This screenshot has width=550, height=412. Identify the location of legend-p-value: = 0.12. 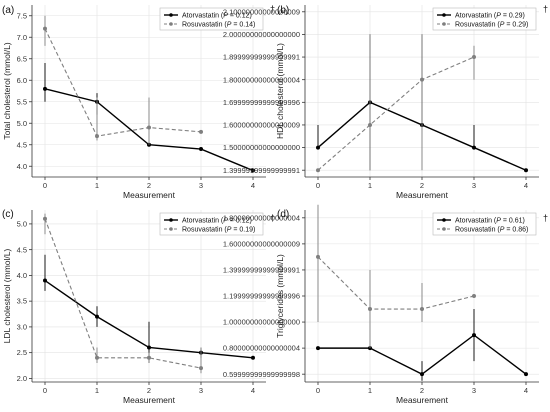
(239, 220).